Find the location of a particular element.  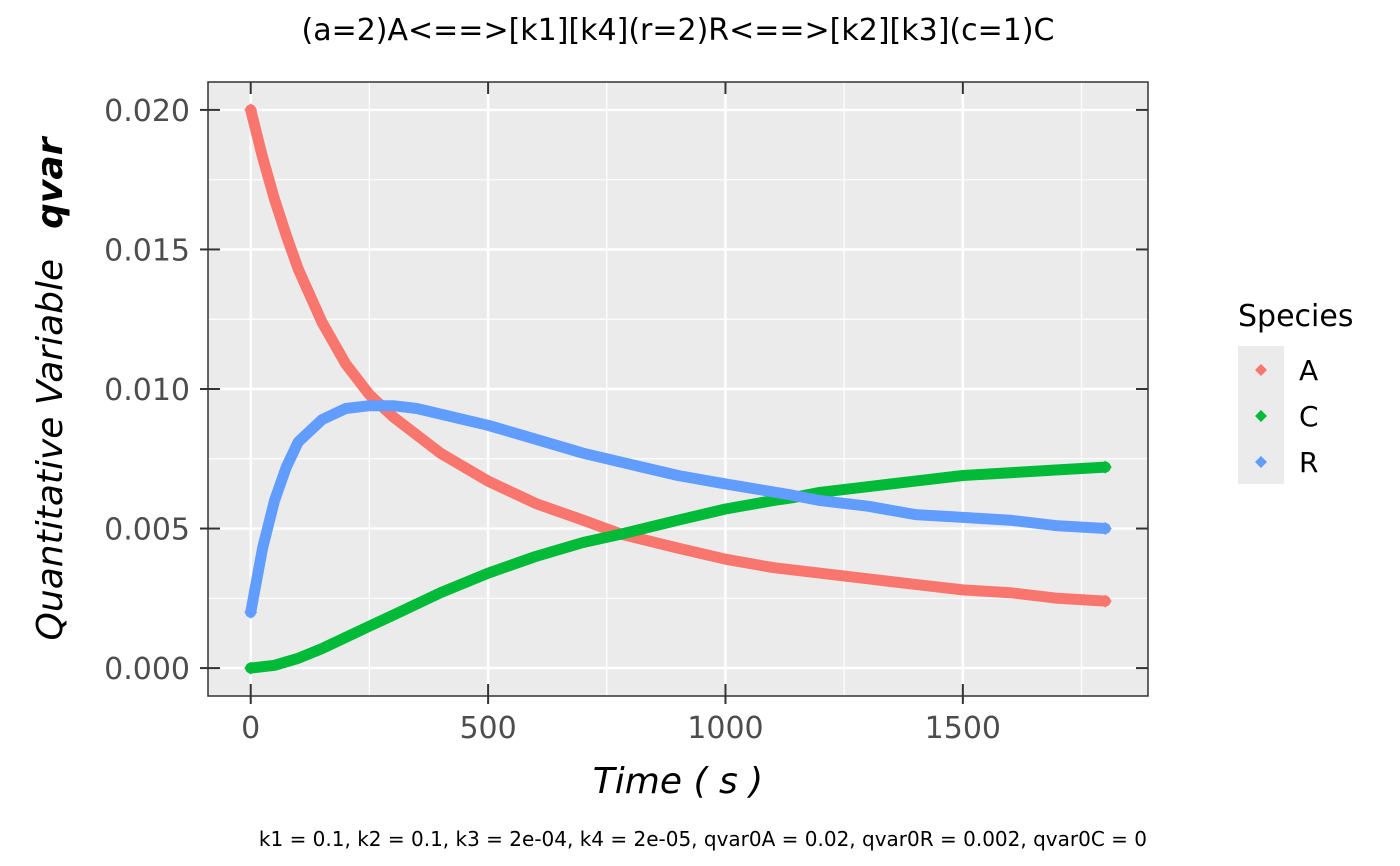

y-axis-title: Quantitative Variable qvar is located at coordinates (50, 387).